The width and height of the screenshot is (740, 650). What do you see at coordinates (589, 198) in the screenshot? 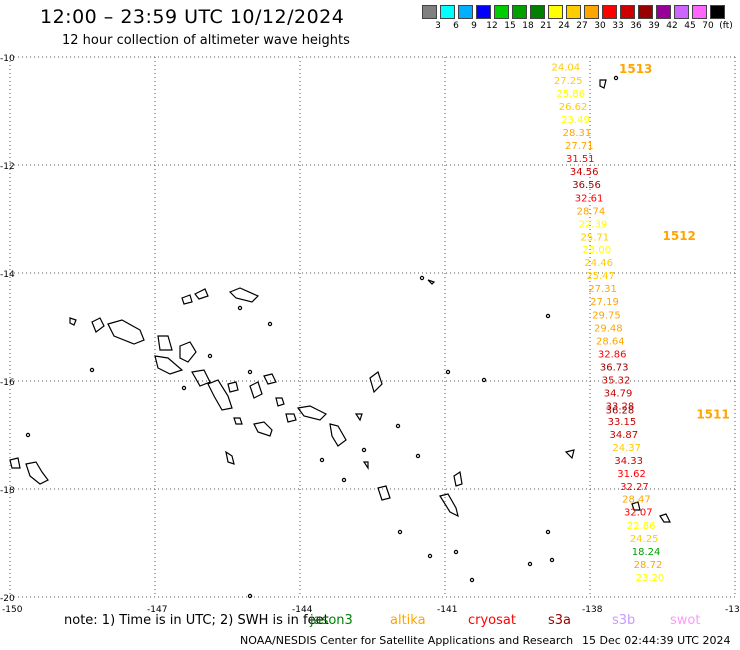
I see `wave-reading: 32.61` at bounding box center [589, 198].